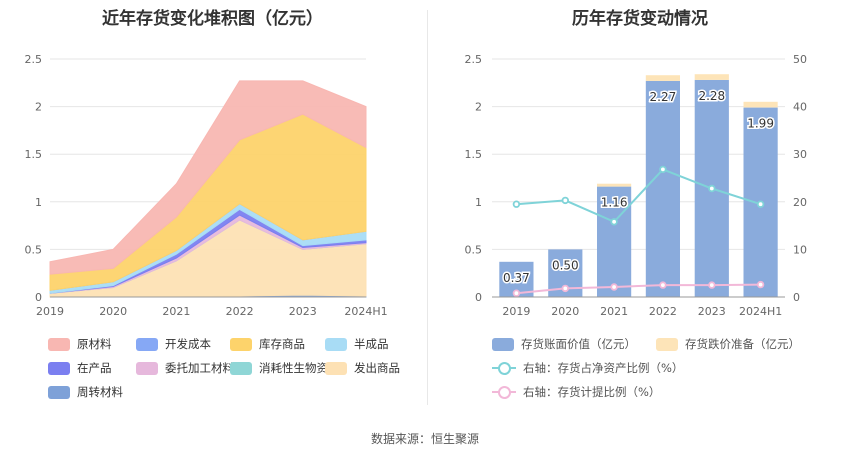 Image resolution: width=850 pixels, height=459 pixels. What do you see at coordinates (663, 97) in the screenshot?
I see `bar-value-label: 2.27` at bounding box center [663, 97].